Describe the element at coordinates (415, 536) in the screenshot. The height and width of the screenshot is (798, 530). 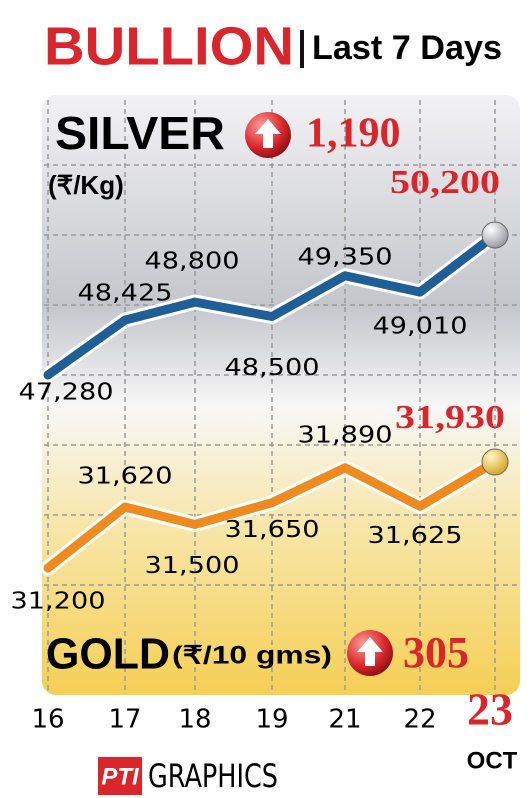
I see `value-label: 31,625` at that location.